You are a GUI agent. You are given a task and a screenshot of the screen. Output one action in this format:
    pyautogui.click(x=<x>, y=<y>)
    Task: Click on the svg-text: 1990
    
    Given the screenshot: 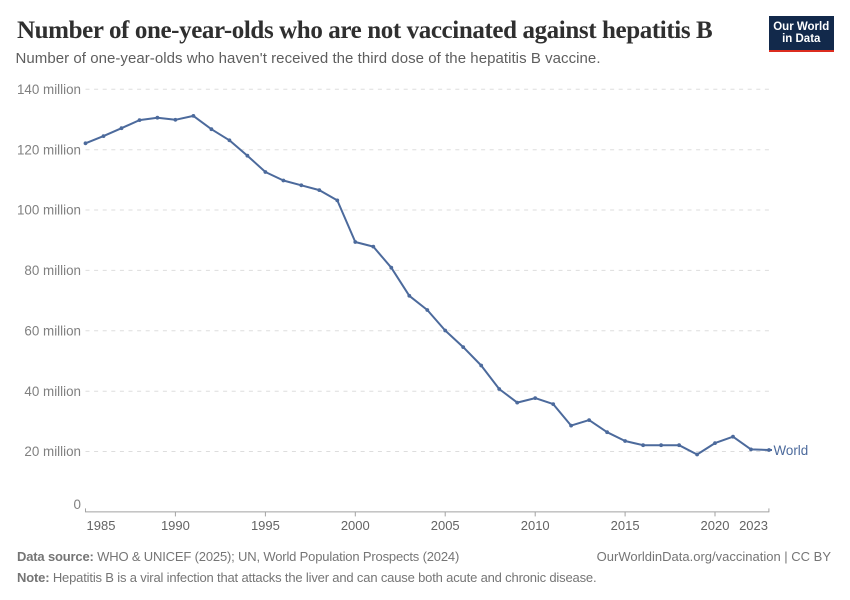 What is the action you would take?
    pyautogui.click(x=175, y=525)
    